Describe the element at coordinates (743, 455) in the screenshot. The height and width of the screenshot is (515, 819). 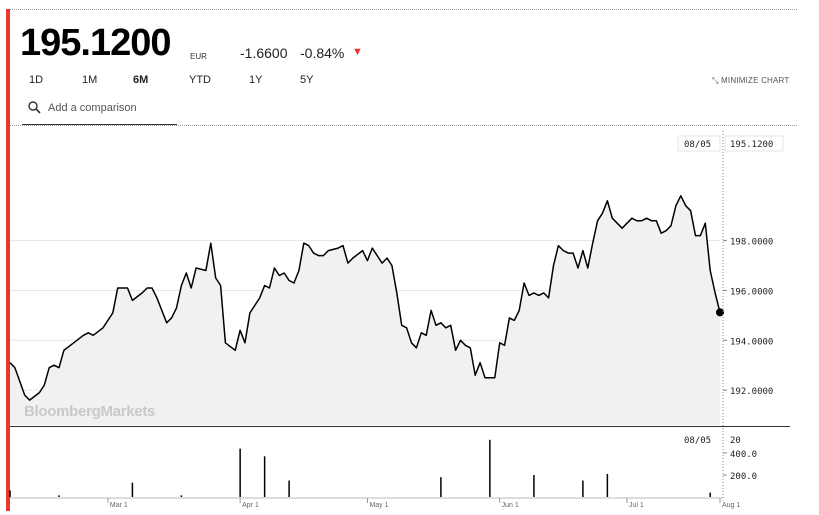
I see `volume-tick-label: 400.0` at that location.